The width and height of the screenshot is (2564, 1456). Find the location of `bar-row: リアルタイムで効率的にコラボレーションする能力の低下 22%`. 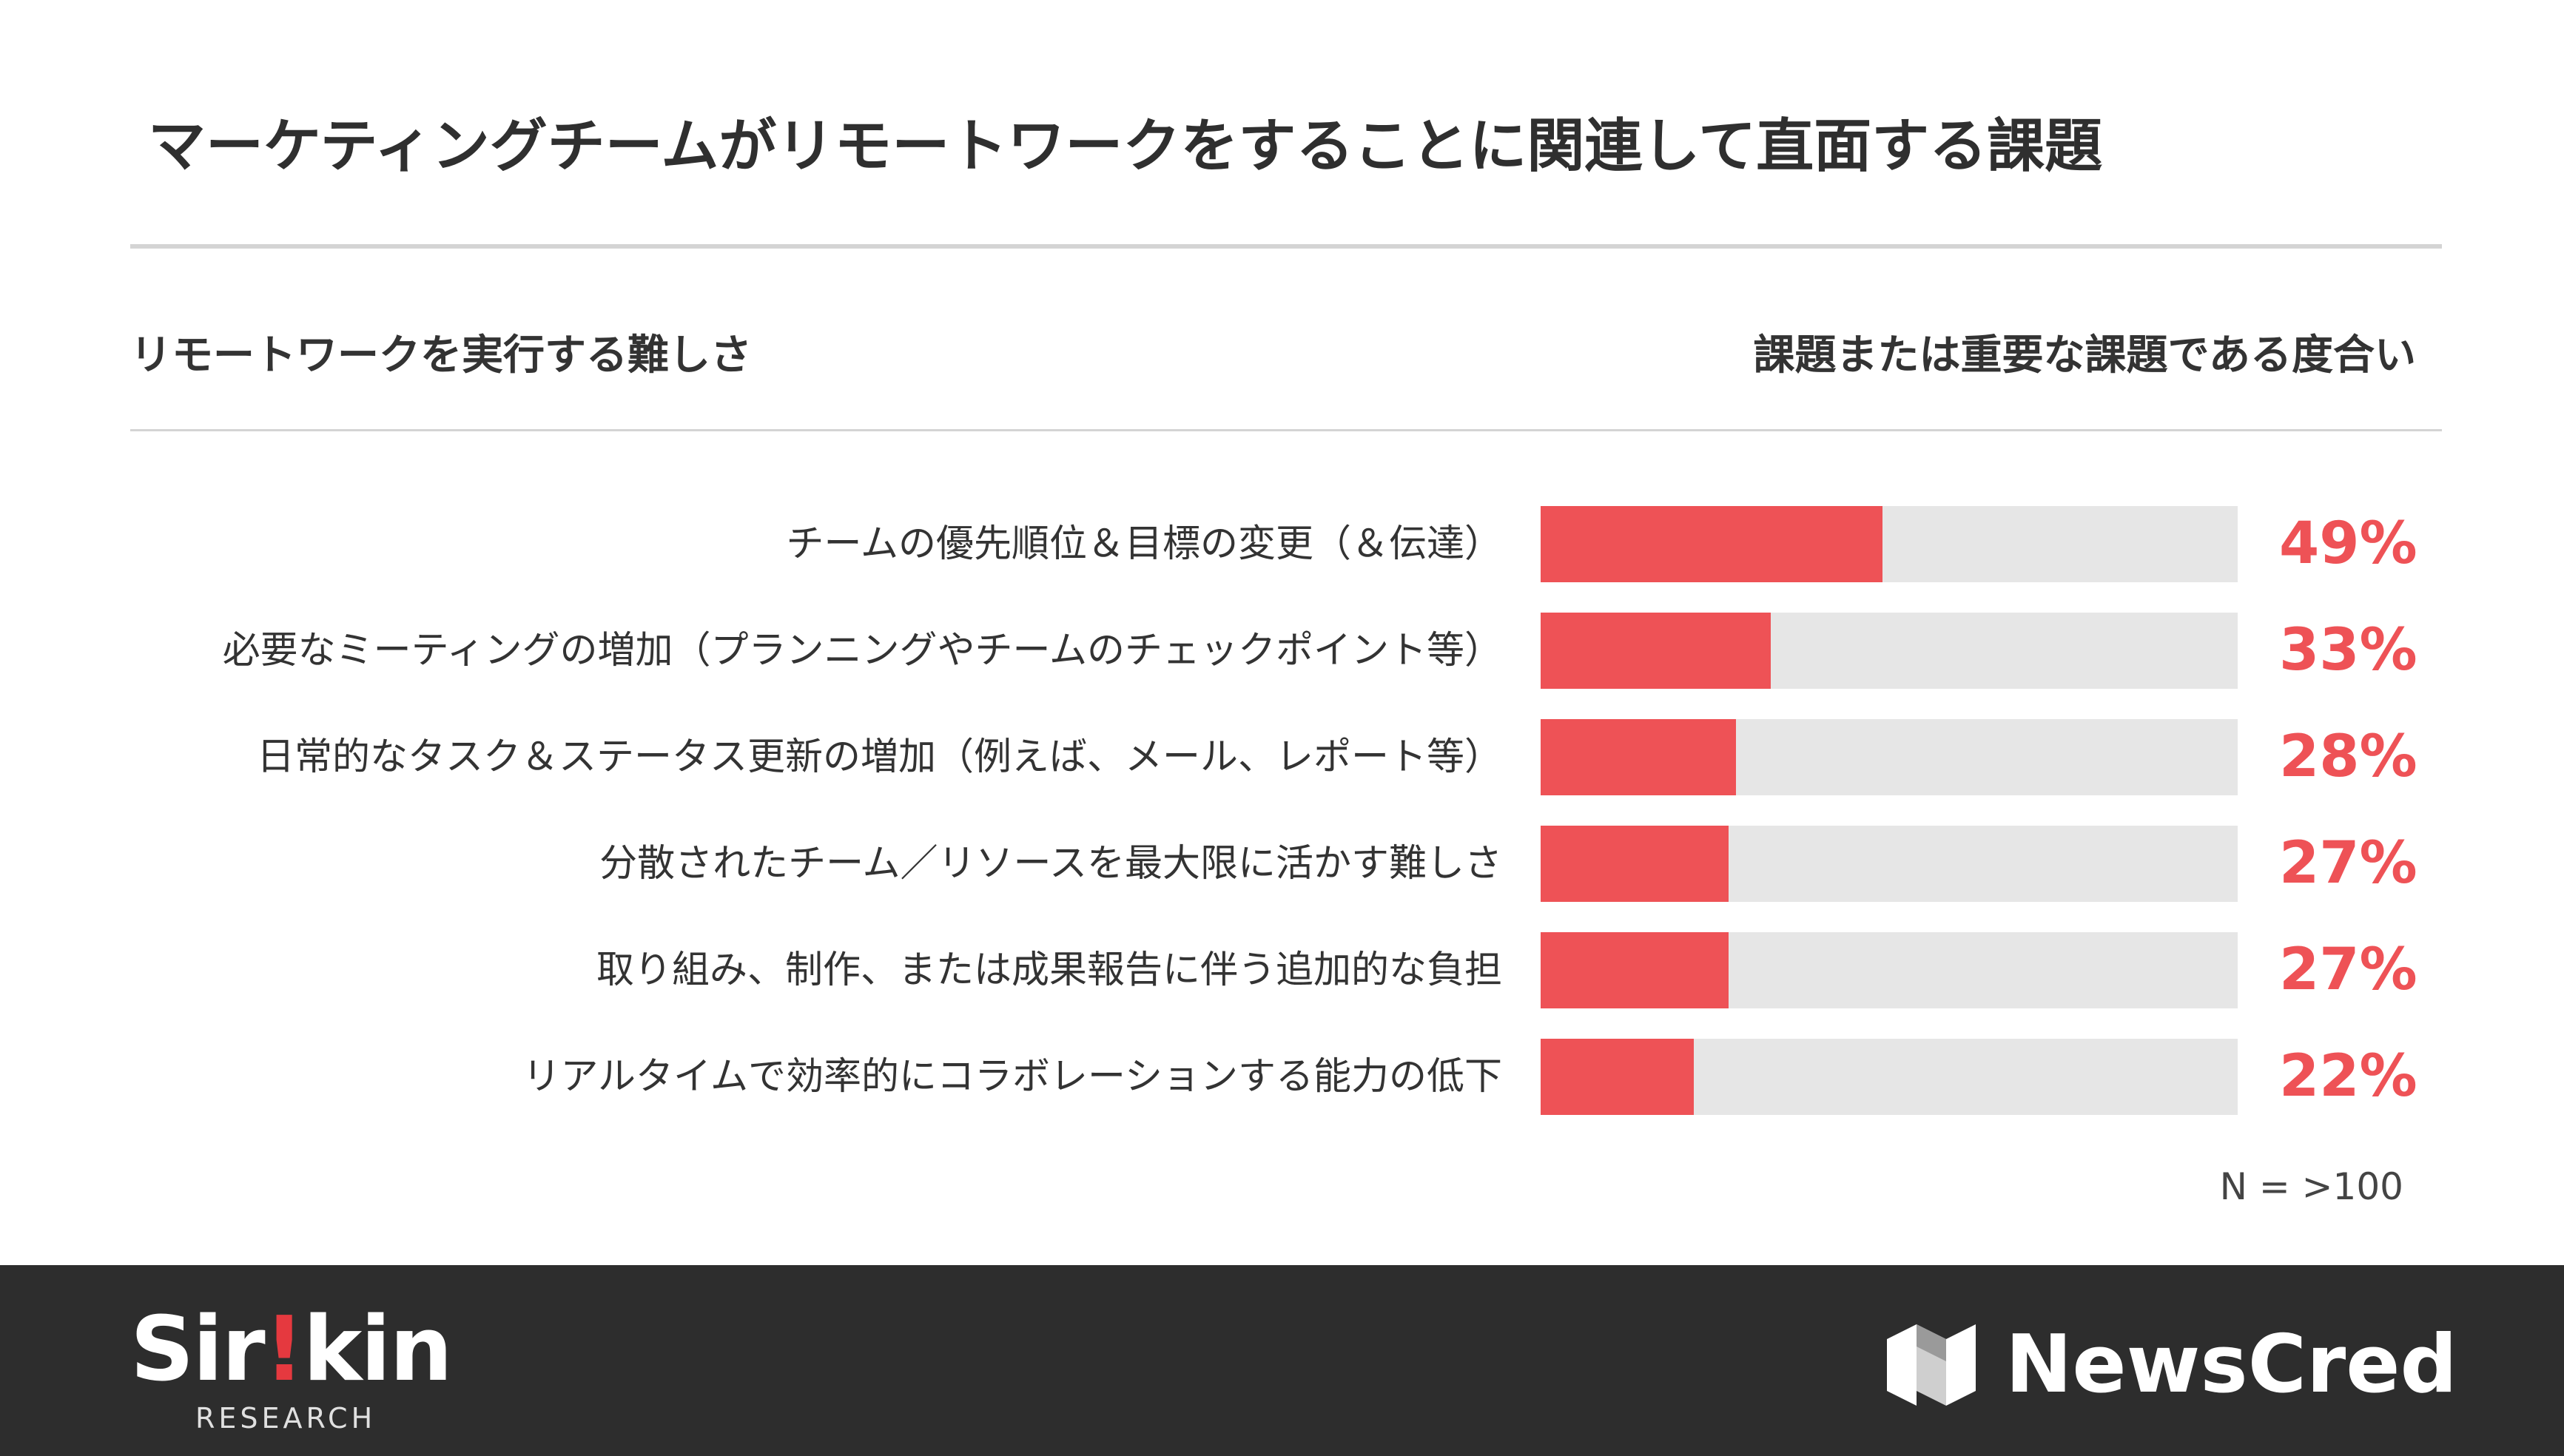

bar-row: リアルタイムで効率的にコラボレーションする能力の低下 22% is located at coordinates (1282, 1077).